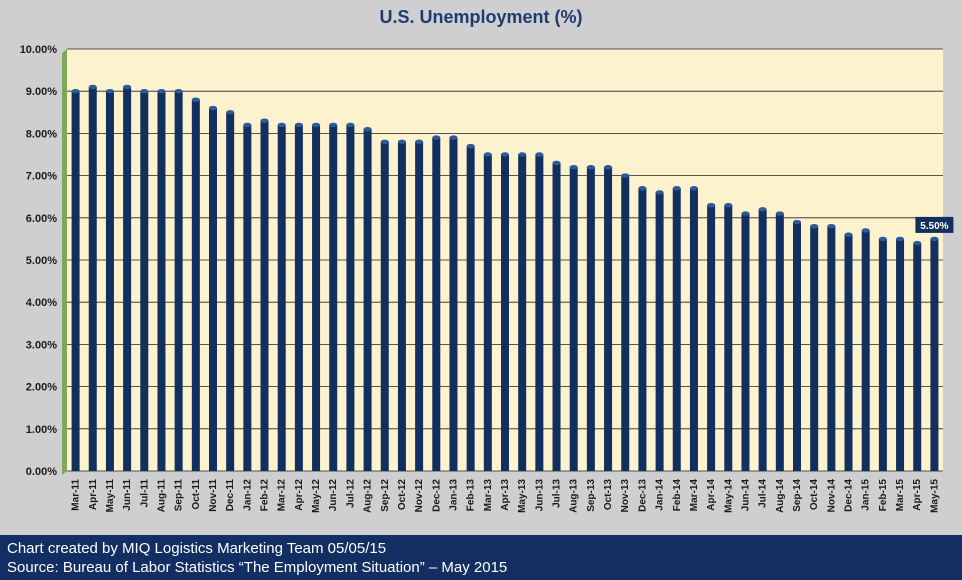 This screenshot has width=962, height=580. I want to click on x-tick-label: Apr-14, so click(711, 495).